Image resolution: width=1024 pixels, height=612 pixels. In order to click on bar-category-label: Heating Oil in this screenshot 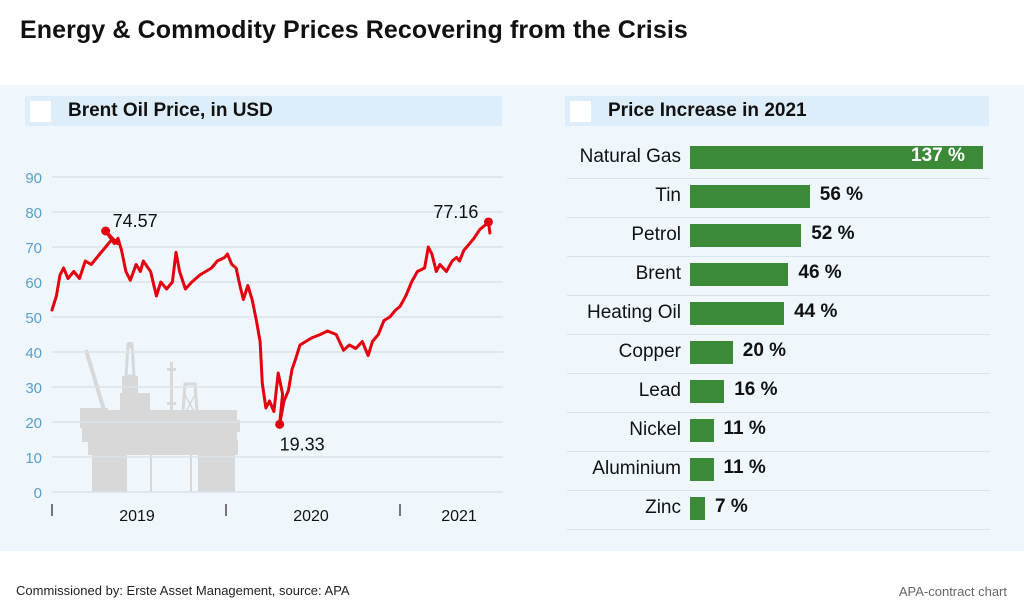, I will do `click(634, 312)`.